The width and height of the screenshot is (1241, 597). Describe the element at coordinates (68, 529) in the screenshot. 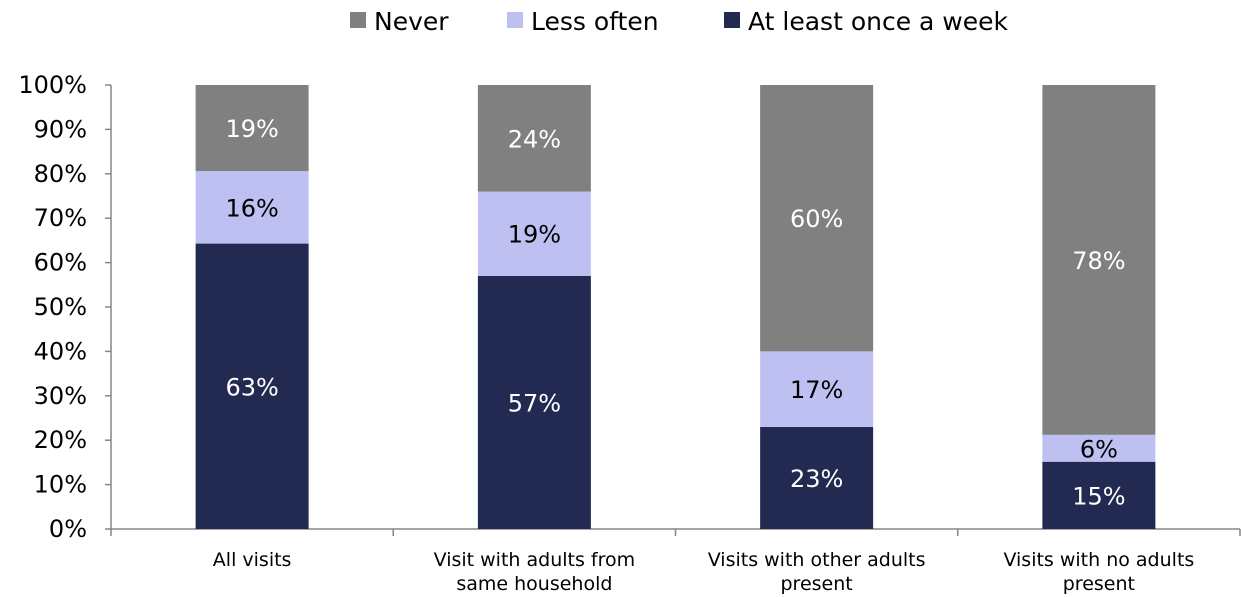

I see `y-tick-label: 0%` at that location.